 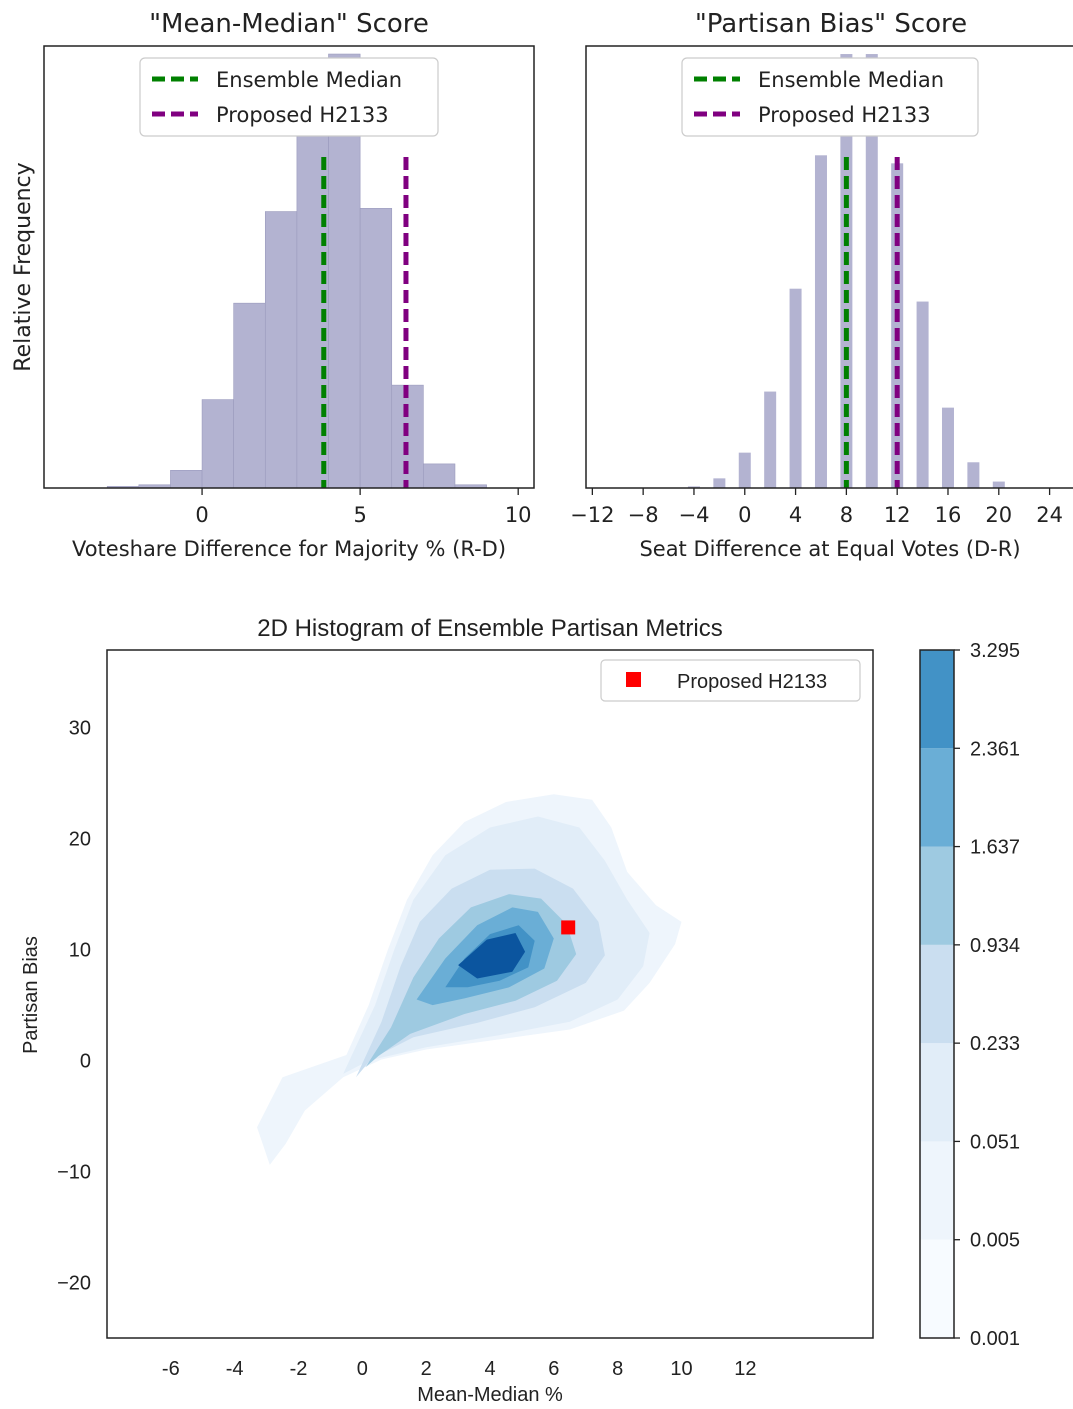 I want to click on mean-median-title: "Mean-Median" Score, so click(x=289, y=24).